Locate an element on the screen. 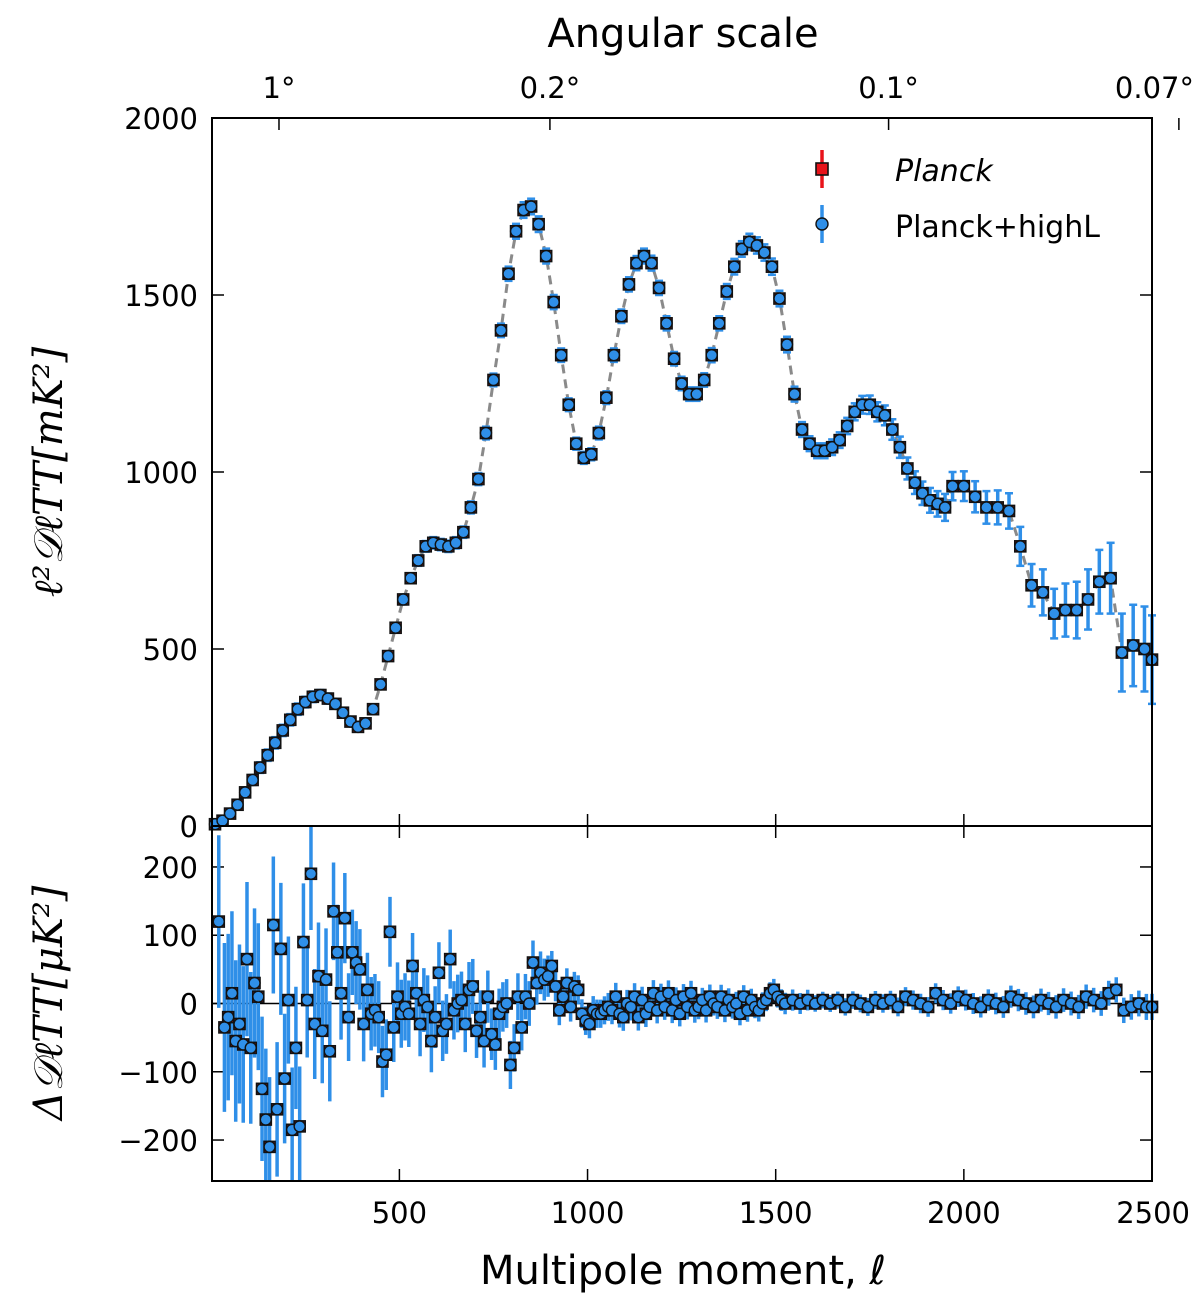 This screenshot has width=1200, height=1304. x-tick-label: 1500 is located at coordinates (776, 1213).